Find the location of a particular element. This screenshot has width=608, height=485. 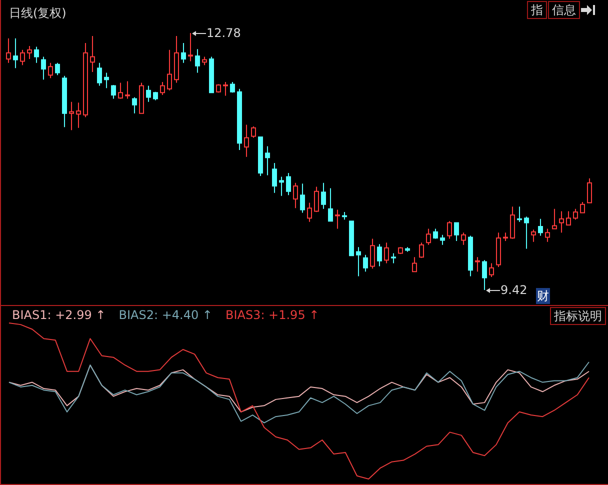

annotation: 9.42 is located at coordinates (514, 290).